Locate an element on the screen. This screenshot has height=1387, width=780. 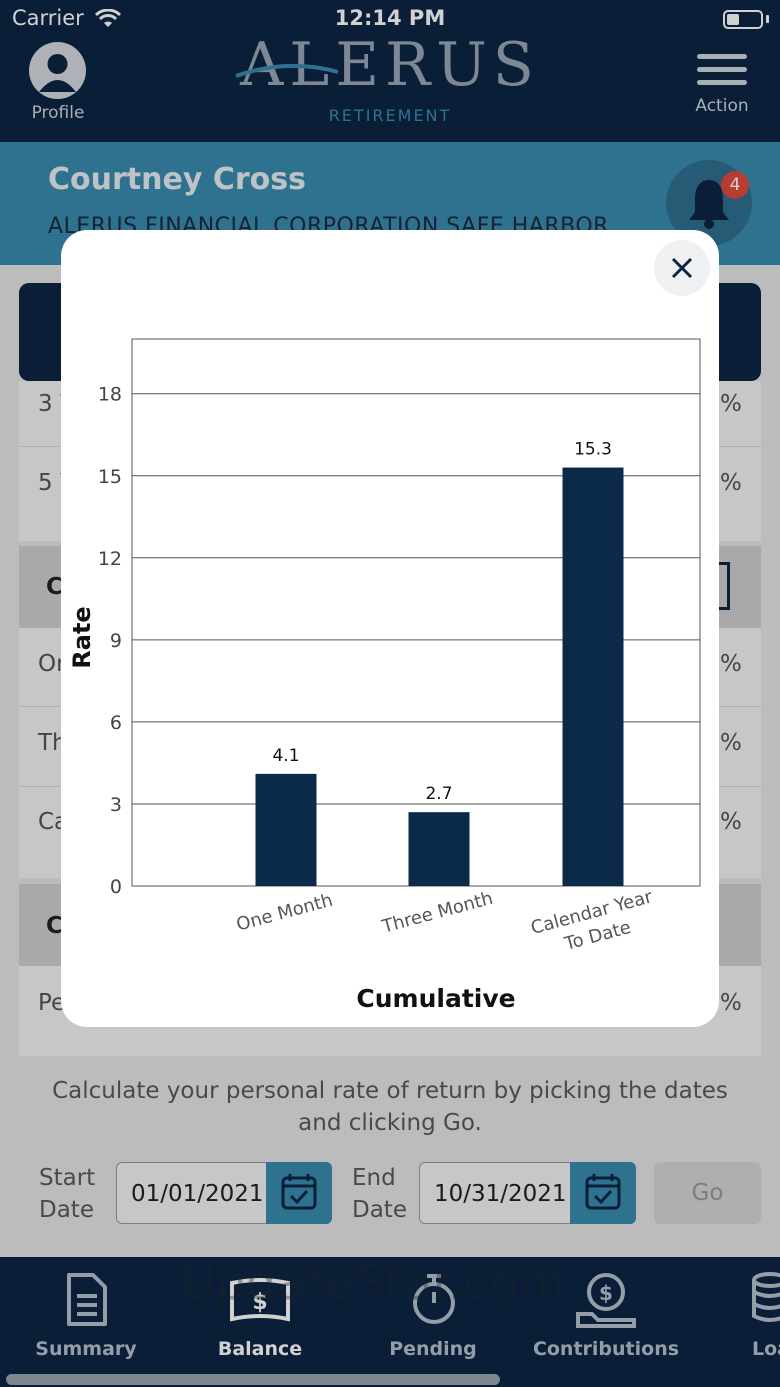
y-axis-label: Rate is located at coordinates (82, 637).